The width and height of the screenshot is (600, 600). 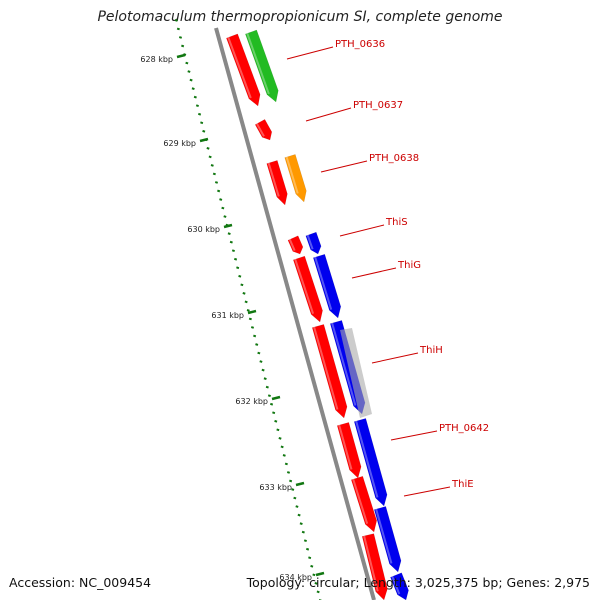 I want to click on gene-label-thih: ThiH, so click(x=431, y=350).